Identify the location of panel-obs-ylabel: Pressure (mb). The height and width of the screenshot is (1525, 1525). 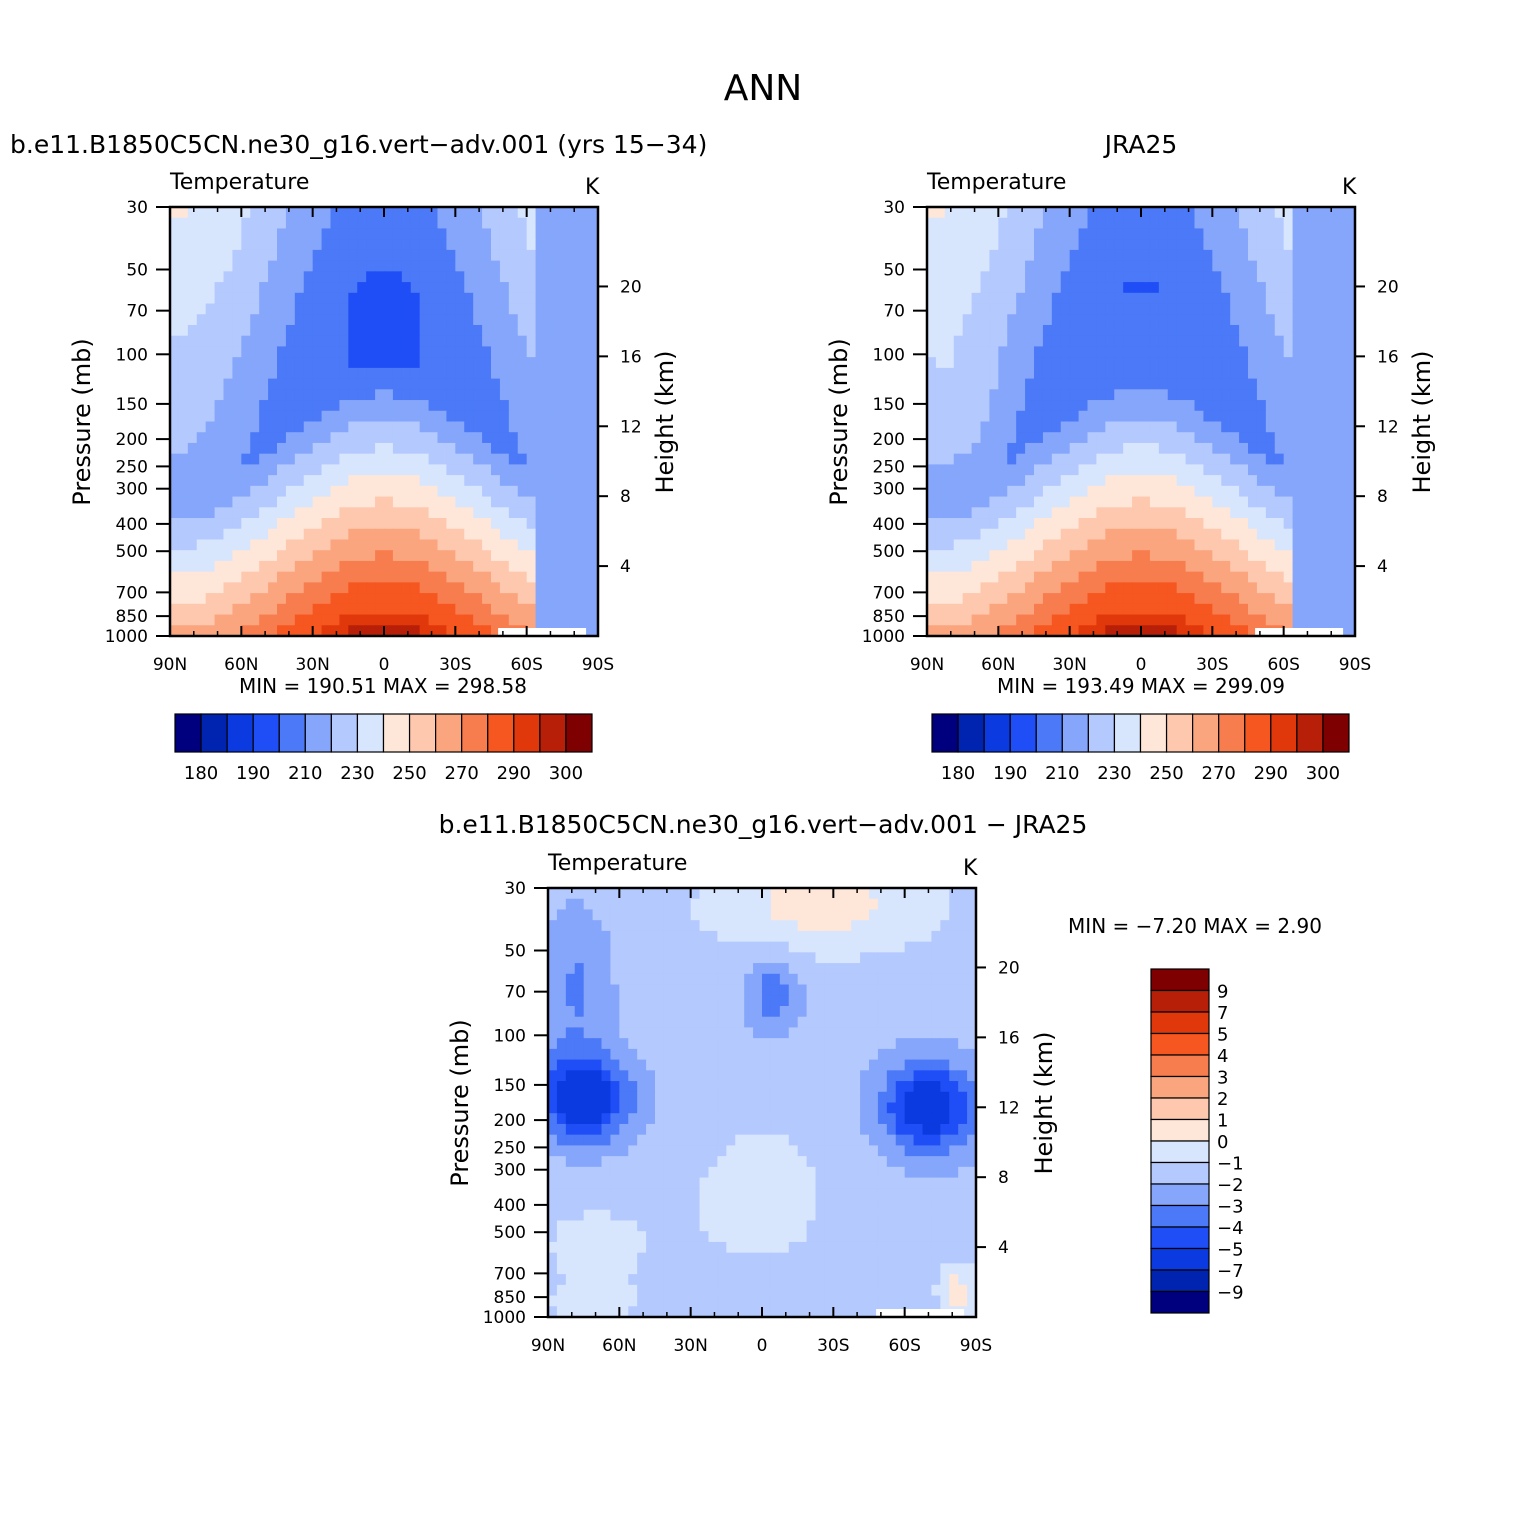
(839, 421).